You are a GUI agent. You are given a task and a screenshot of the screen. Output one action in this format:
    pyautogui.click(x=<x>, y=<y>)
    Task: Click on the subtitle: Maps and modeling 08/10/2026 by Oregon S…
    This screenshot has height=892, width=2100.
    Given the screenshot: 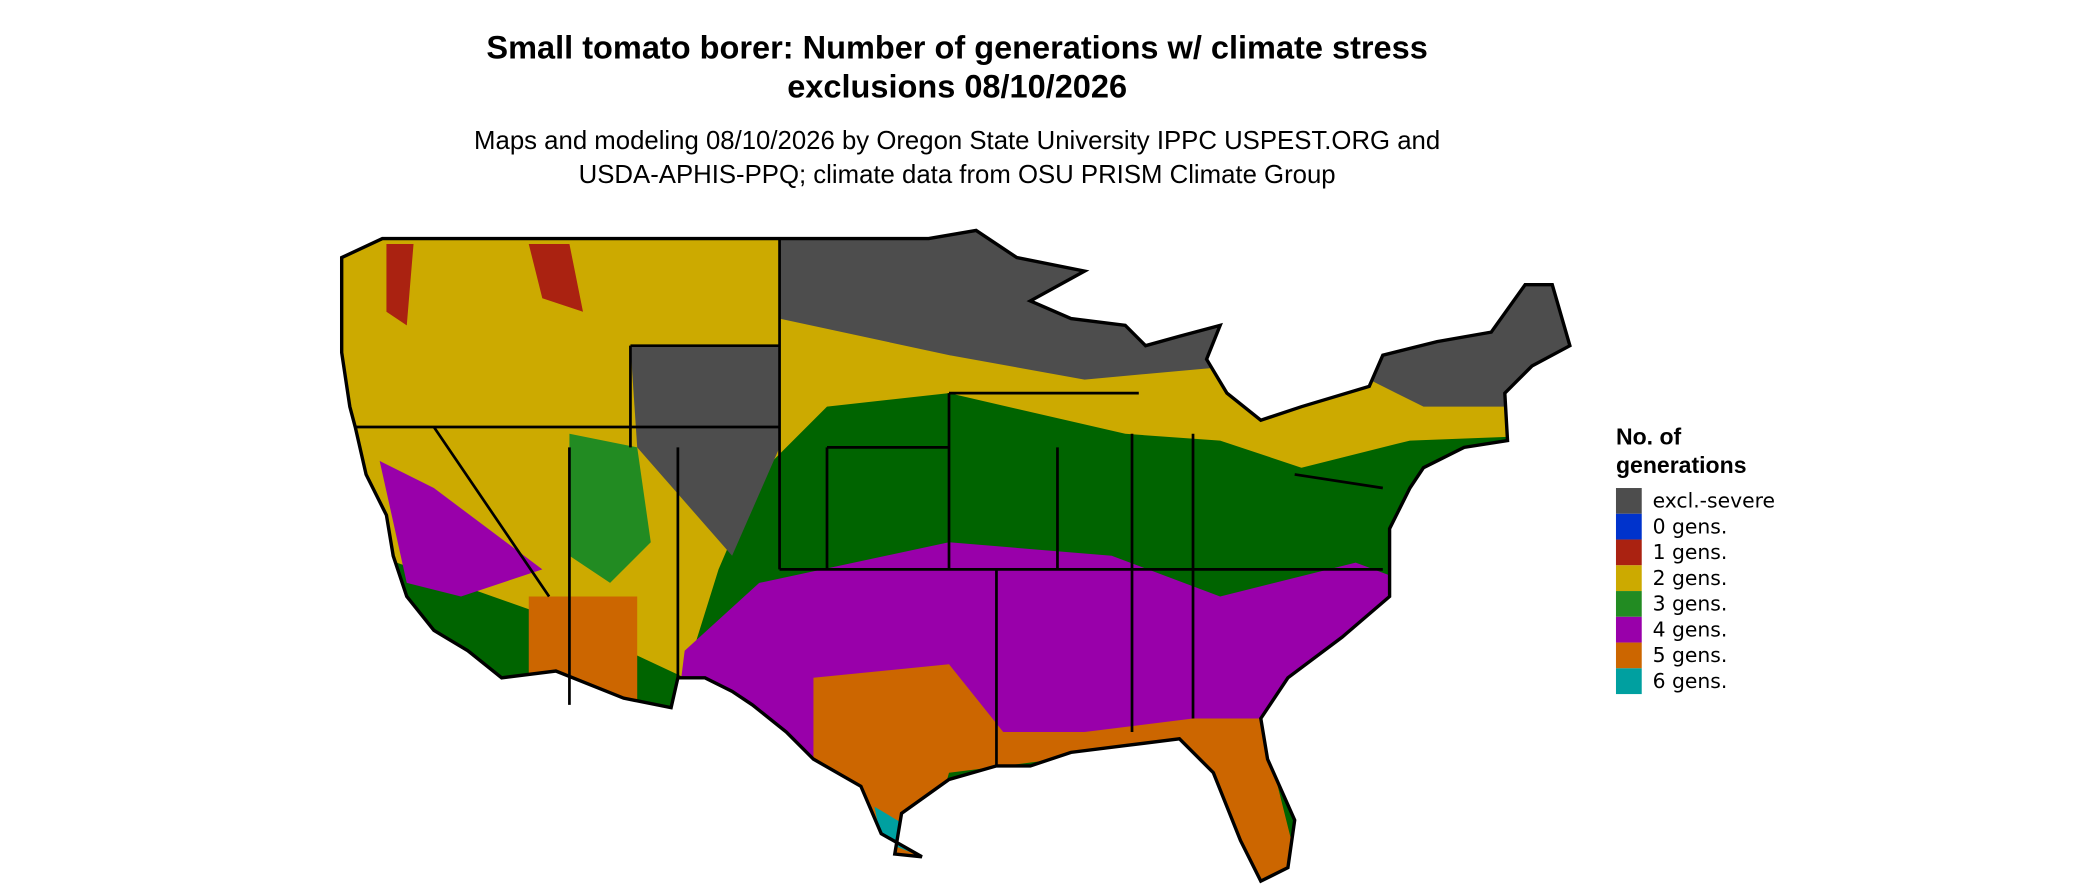 What is the action you would take?
    pyautogui.click(x=957, y=141)
    